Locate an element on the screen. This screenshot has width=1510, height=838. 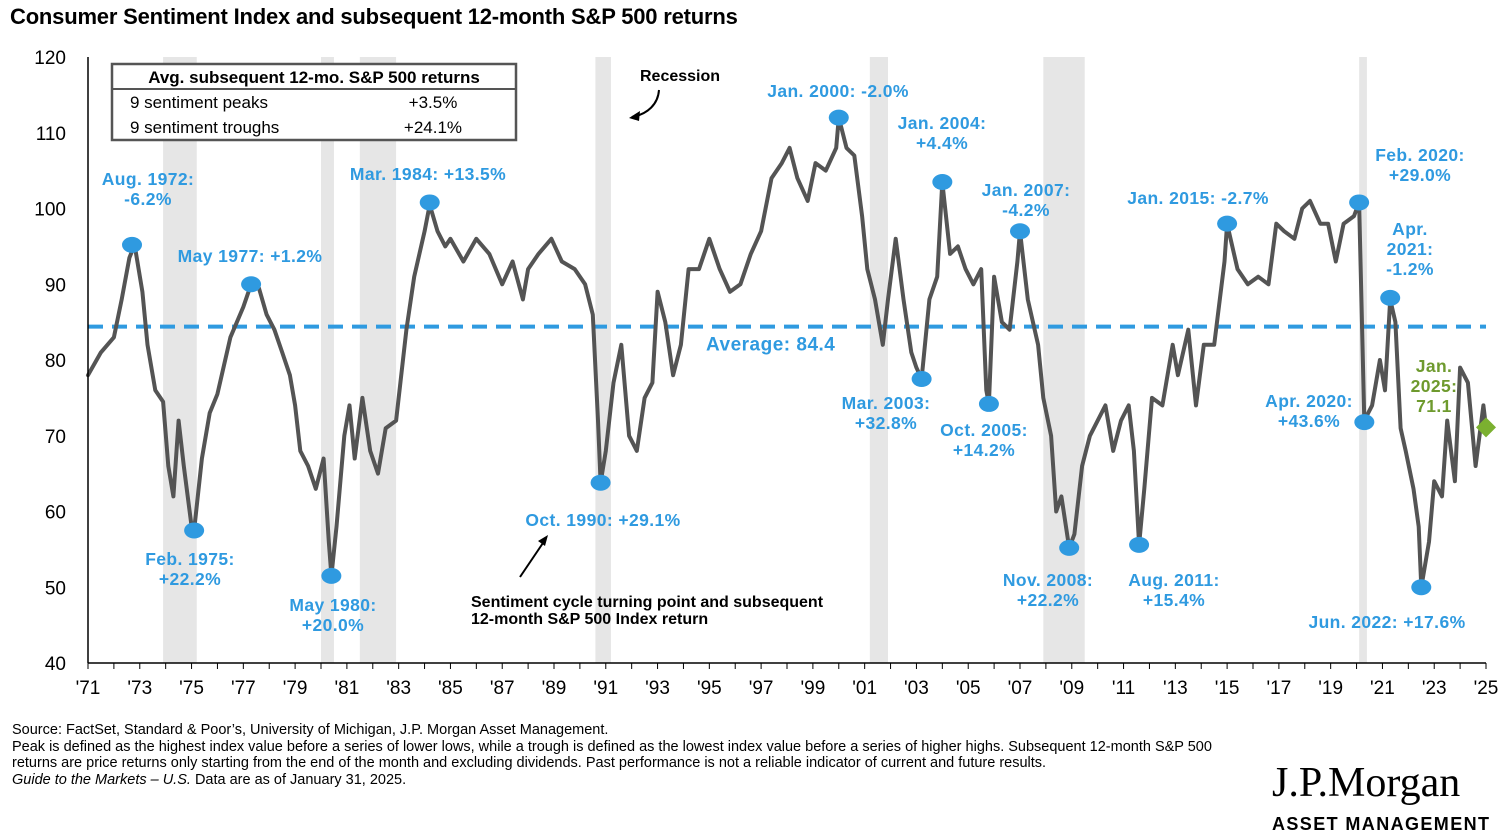
label-apr-2021: Apr. 2021: -1.2% is located at coordinates (1410, 249).